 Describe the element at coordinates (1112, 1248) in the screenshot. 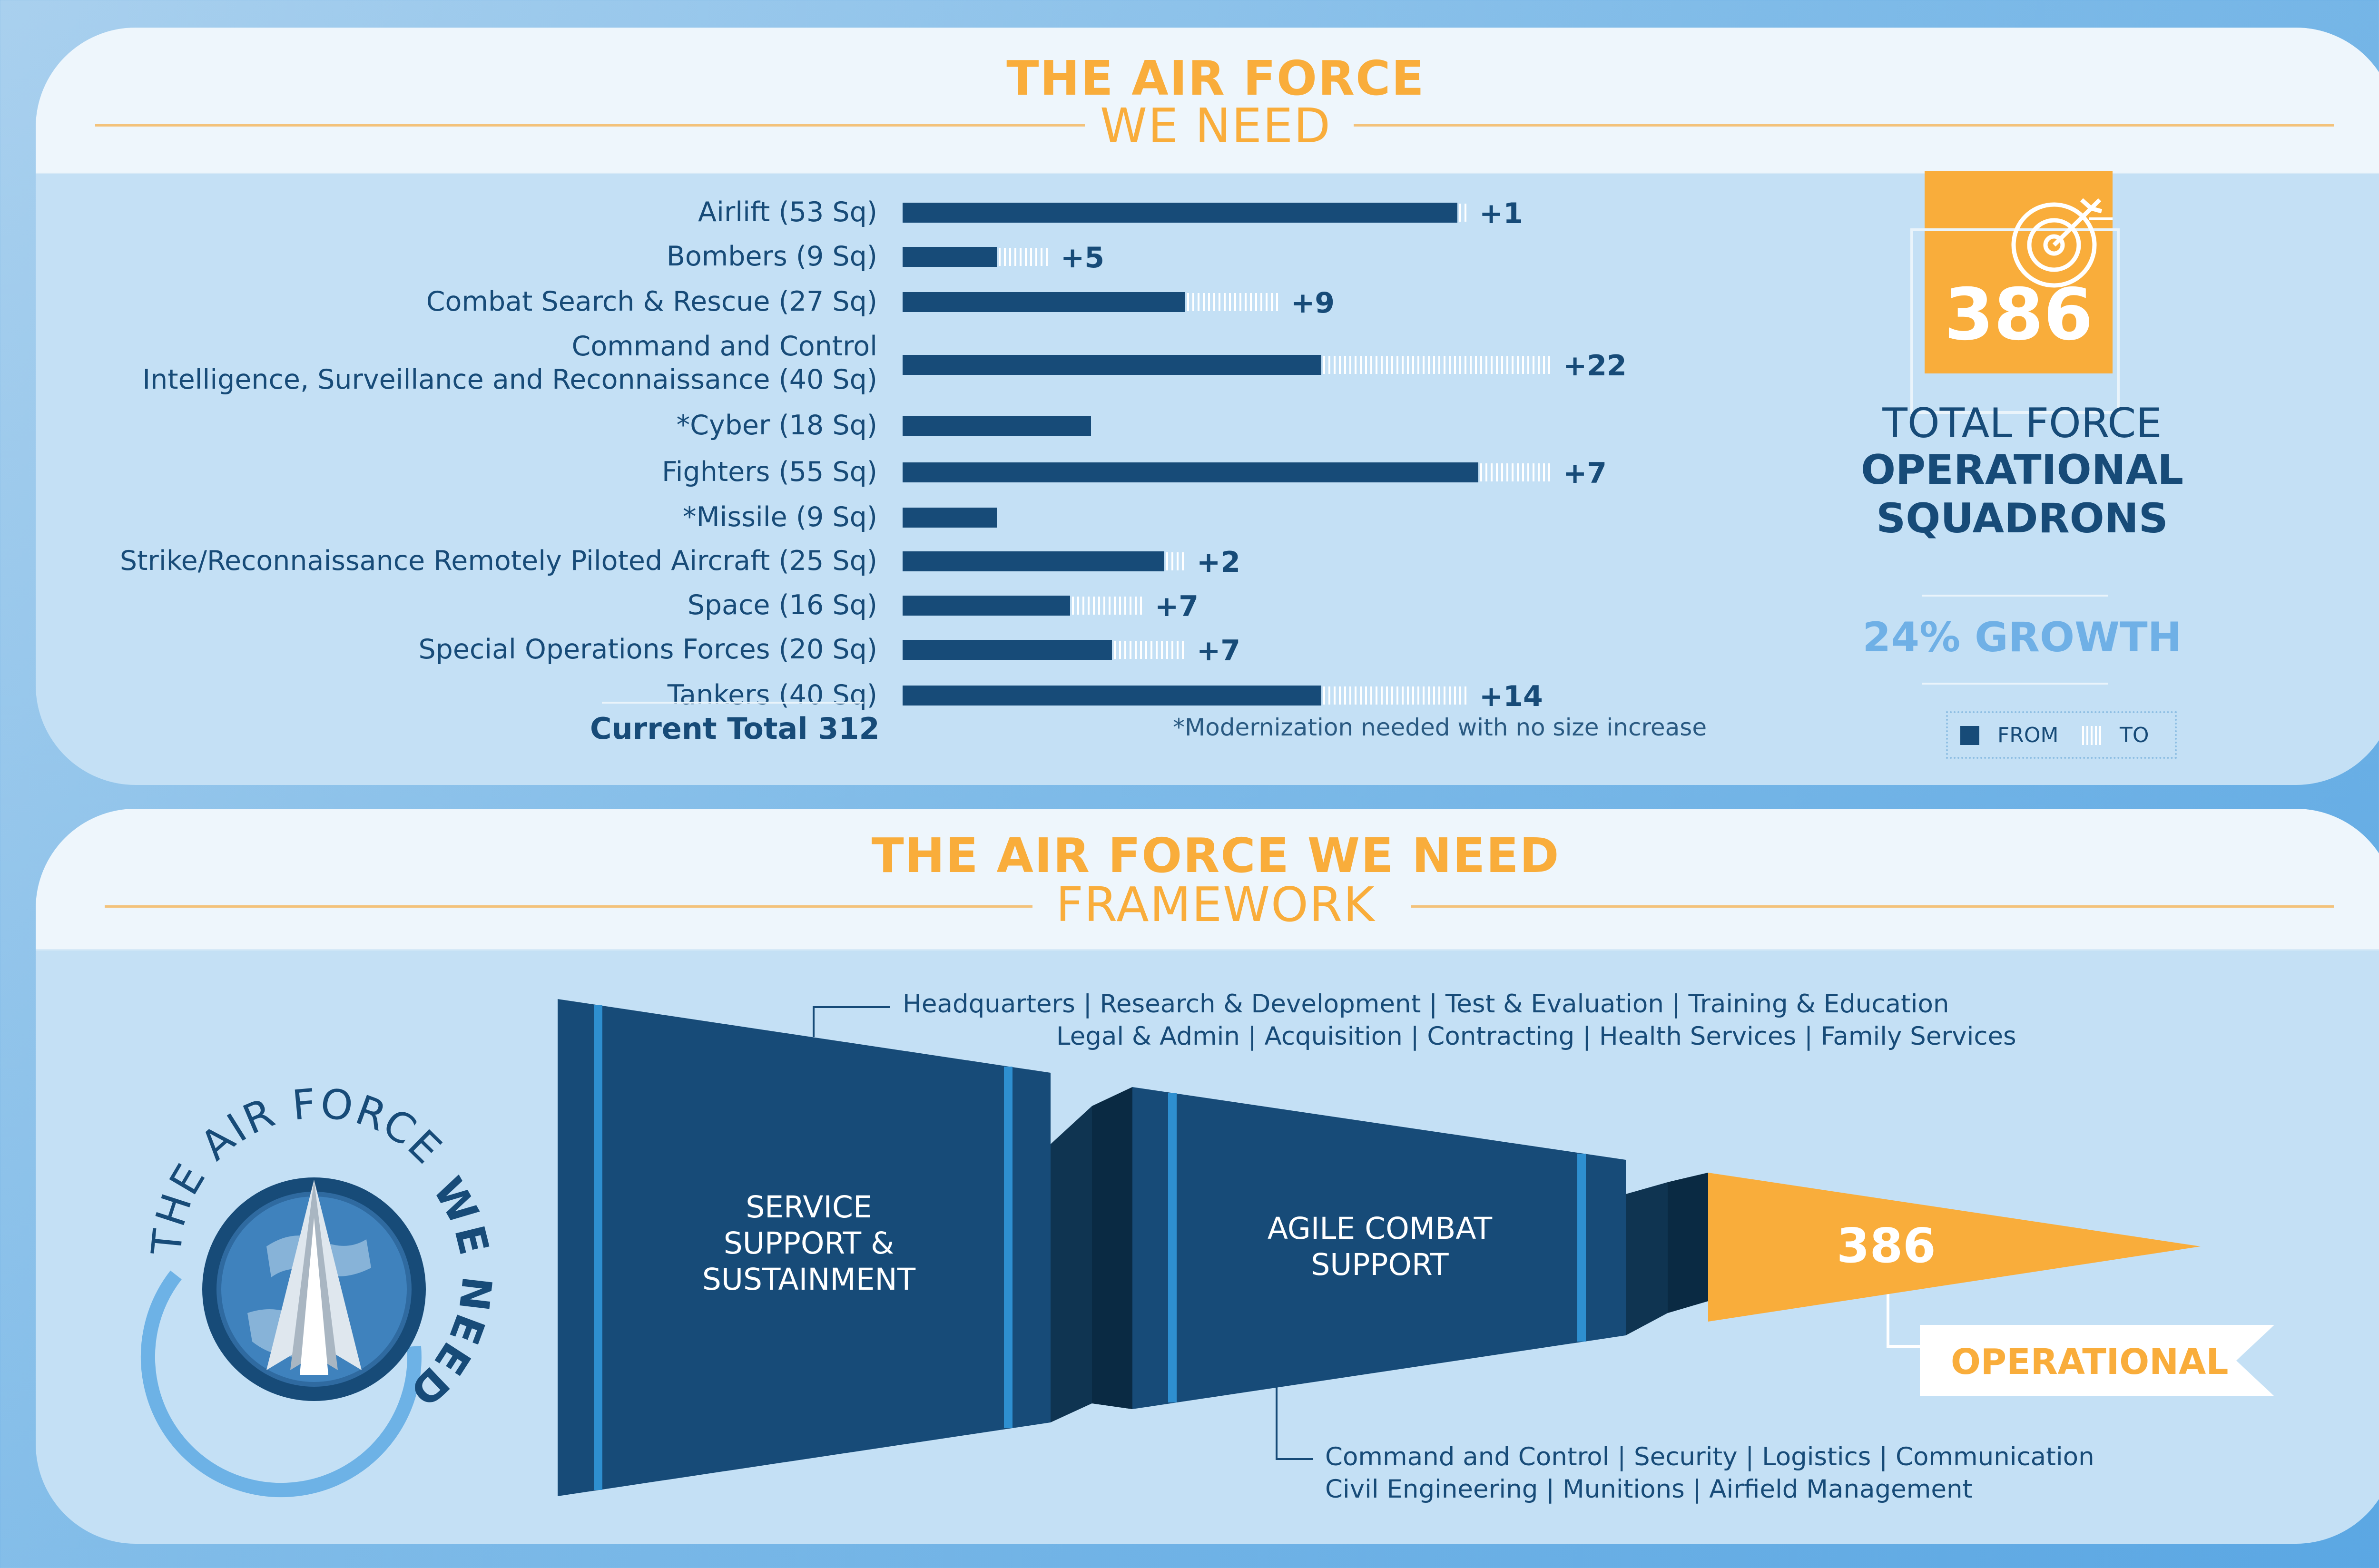

I see `stage1-connector-shade` at that location.